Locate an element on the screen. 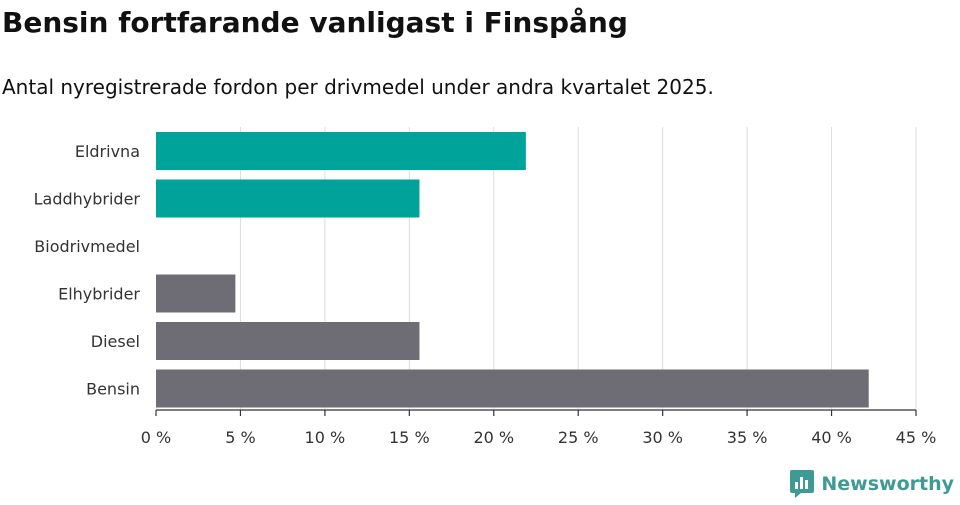  x-tick-label: 20 % is located at coordinates (493, 437).